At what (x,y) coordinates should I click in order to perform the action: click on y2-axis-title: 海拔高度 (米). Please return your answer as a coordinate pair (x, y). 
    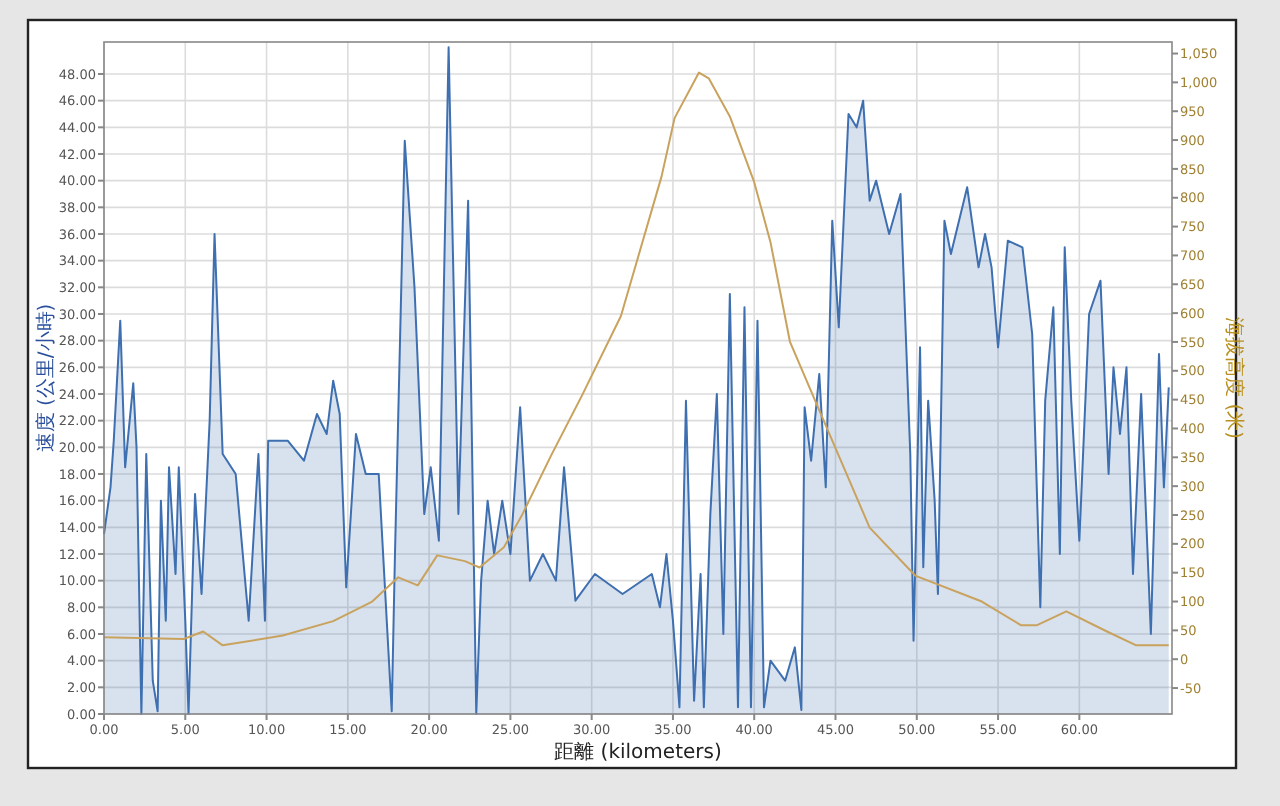
    Looking at the image, I should click on (1234, 378).